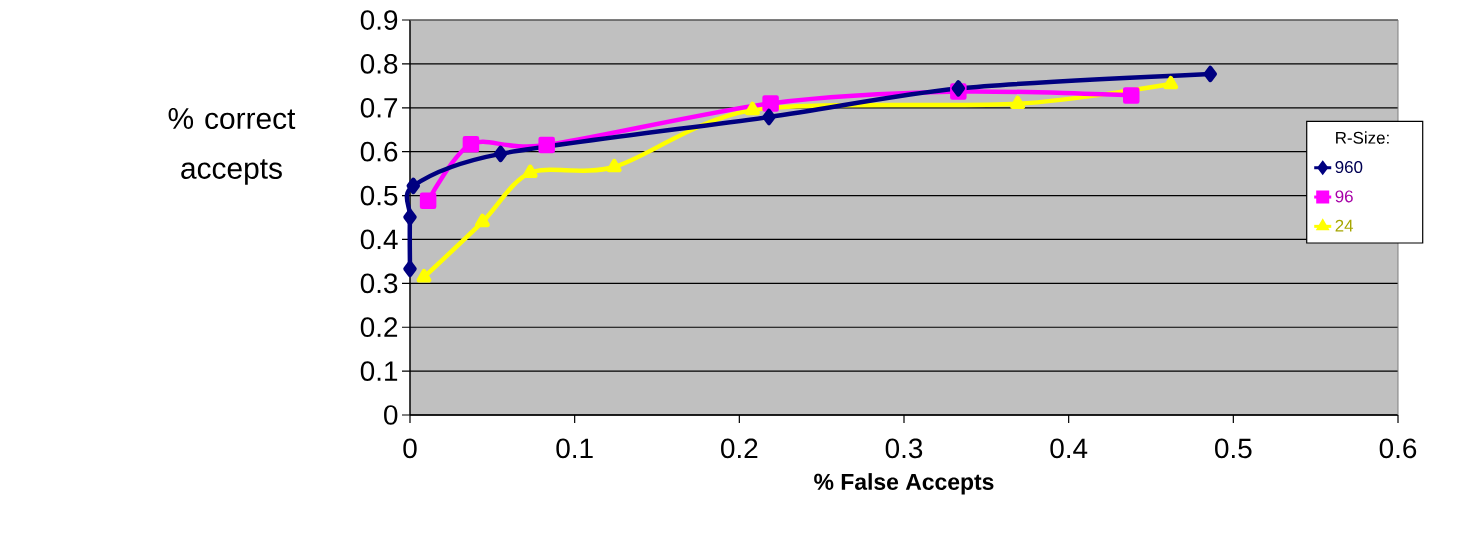  I want to click on x-tick-label: 0, so click(410, 448).